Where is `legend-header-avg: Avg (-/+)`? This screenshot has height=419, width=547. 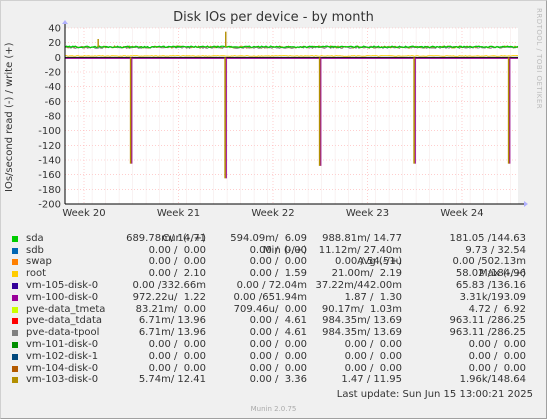 legend-header-avg: Avg (-/+) is located at coordinates (379, 262).